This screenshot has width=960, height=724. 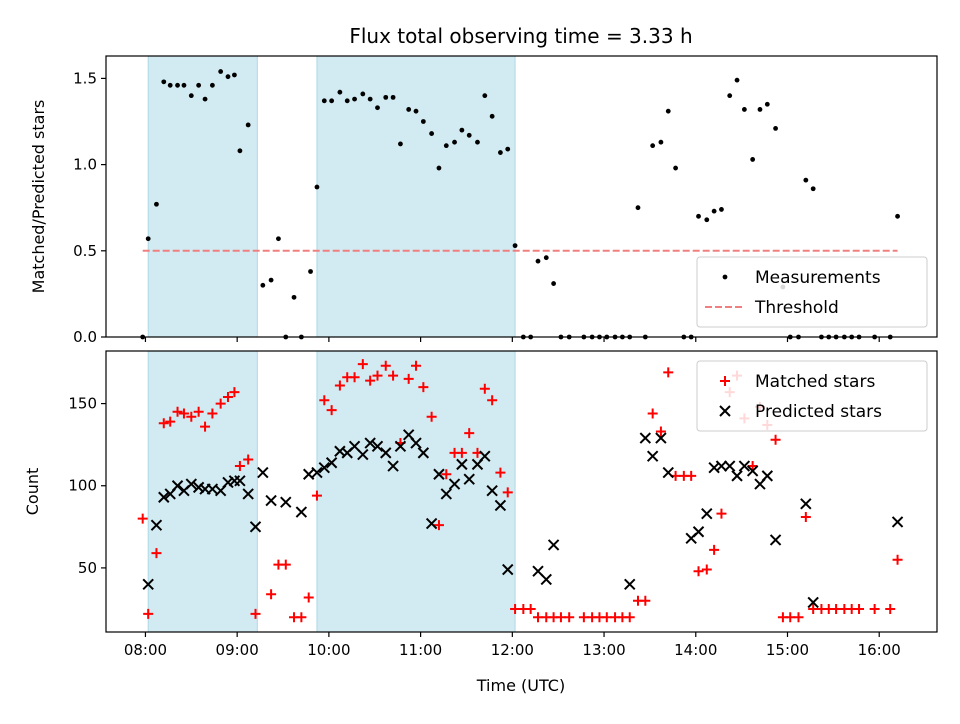 I want to click on x-tick-label: 13:00, so click(x=603, y=650).